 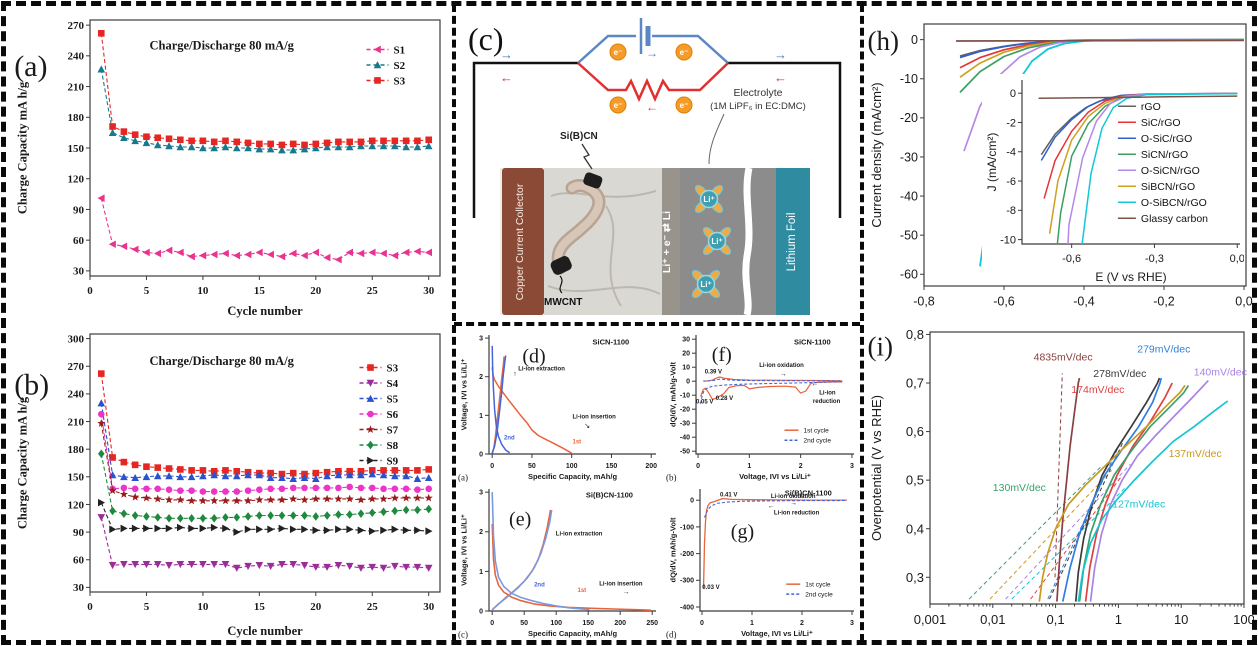 What do you see at coordinates (687, 581) in the screenshot?
I see `svg-text: -300` at bounding box center [687, 581].